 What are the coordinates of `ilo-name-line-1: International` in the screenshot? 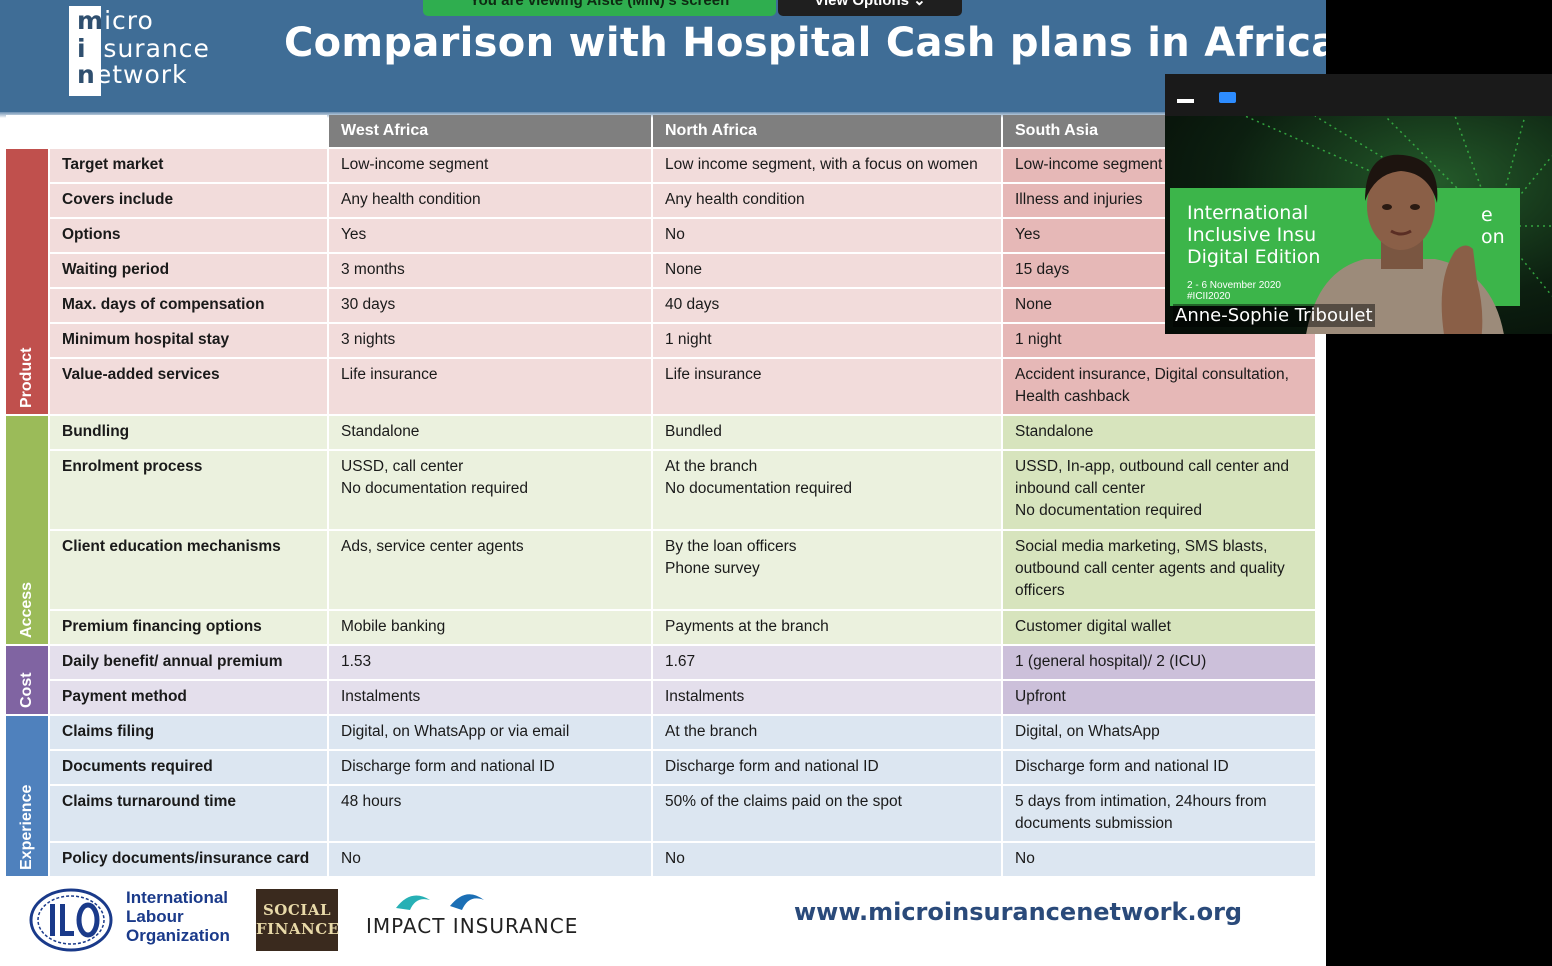 It's located at (177, 897).